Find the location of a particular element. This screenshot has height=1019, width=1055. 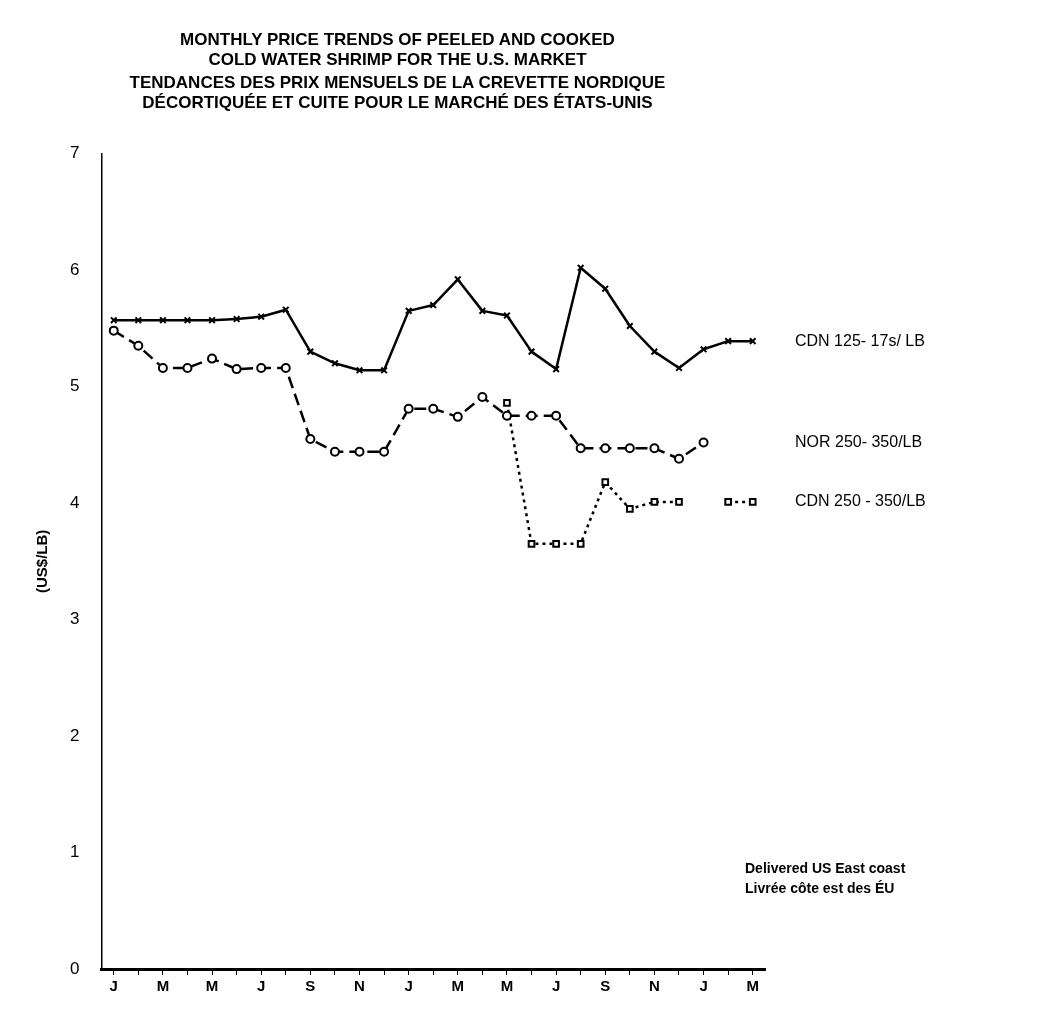

y-tick-label: 5 is located at coordinates (74, 386).